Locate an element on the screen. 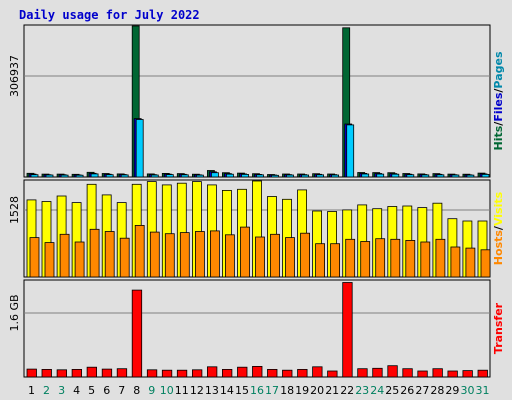 The height and width of the screenshot is (400, 512). x-tick-label-day-7: 7 is located at coordinates (121, 390).